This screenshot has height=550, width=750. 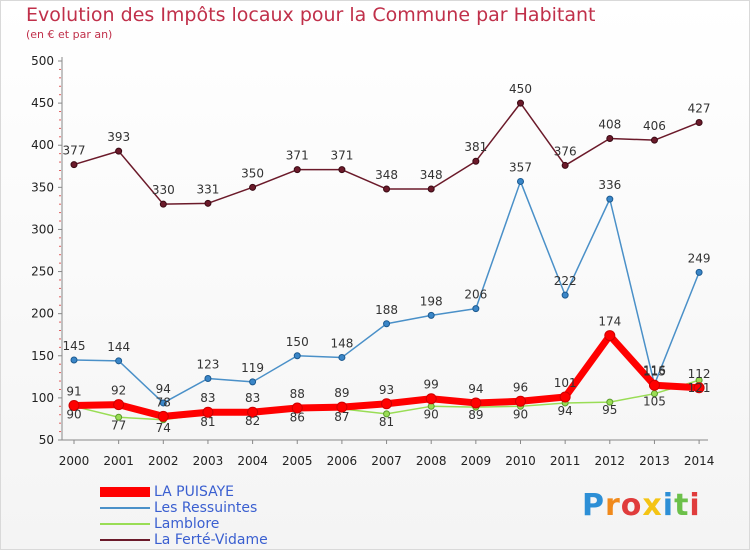 What do you see at coordinates (163, 428) in the screenshot?
I see `data-label: 74` at bounding box center [163, 428].